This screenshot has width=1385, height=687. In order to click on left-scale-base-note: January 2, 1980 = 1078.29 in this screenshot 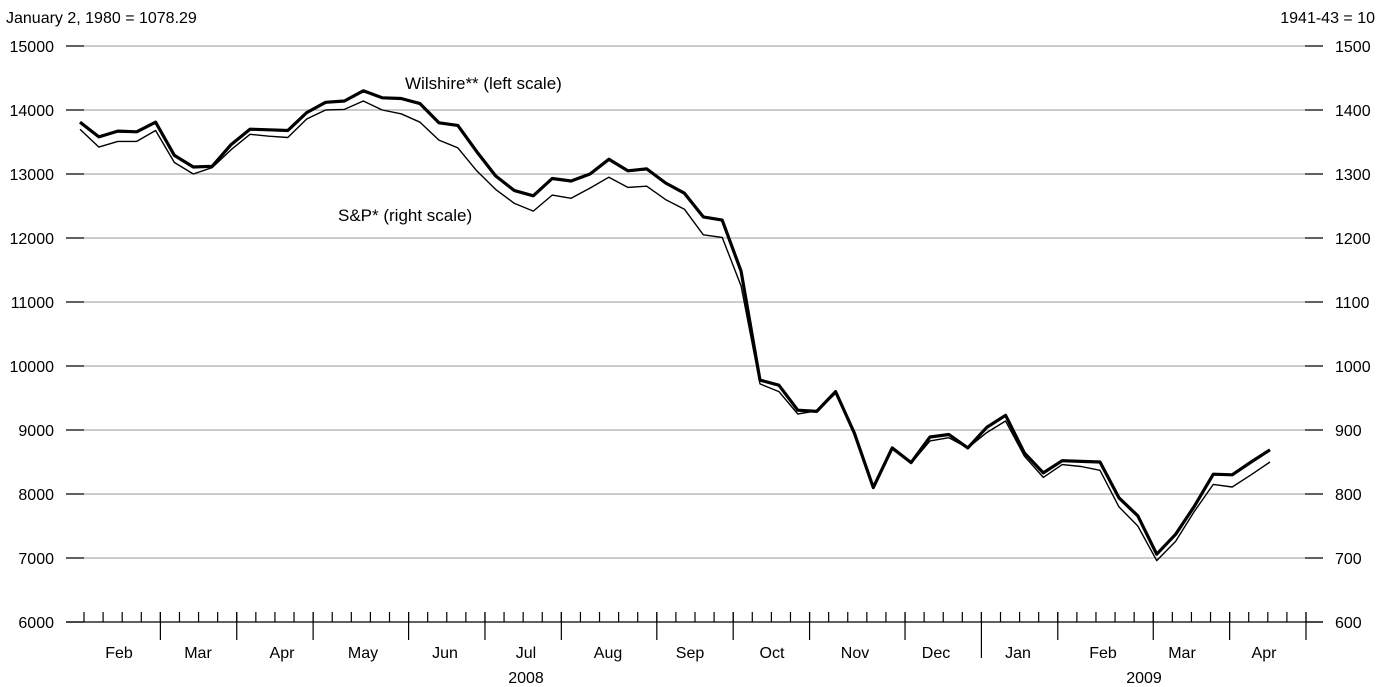, I will do `click(101, 18)`.